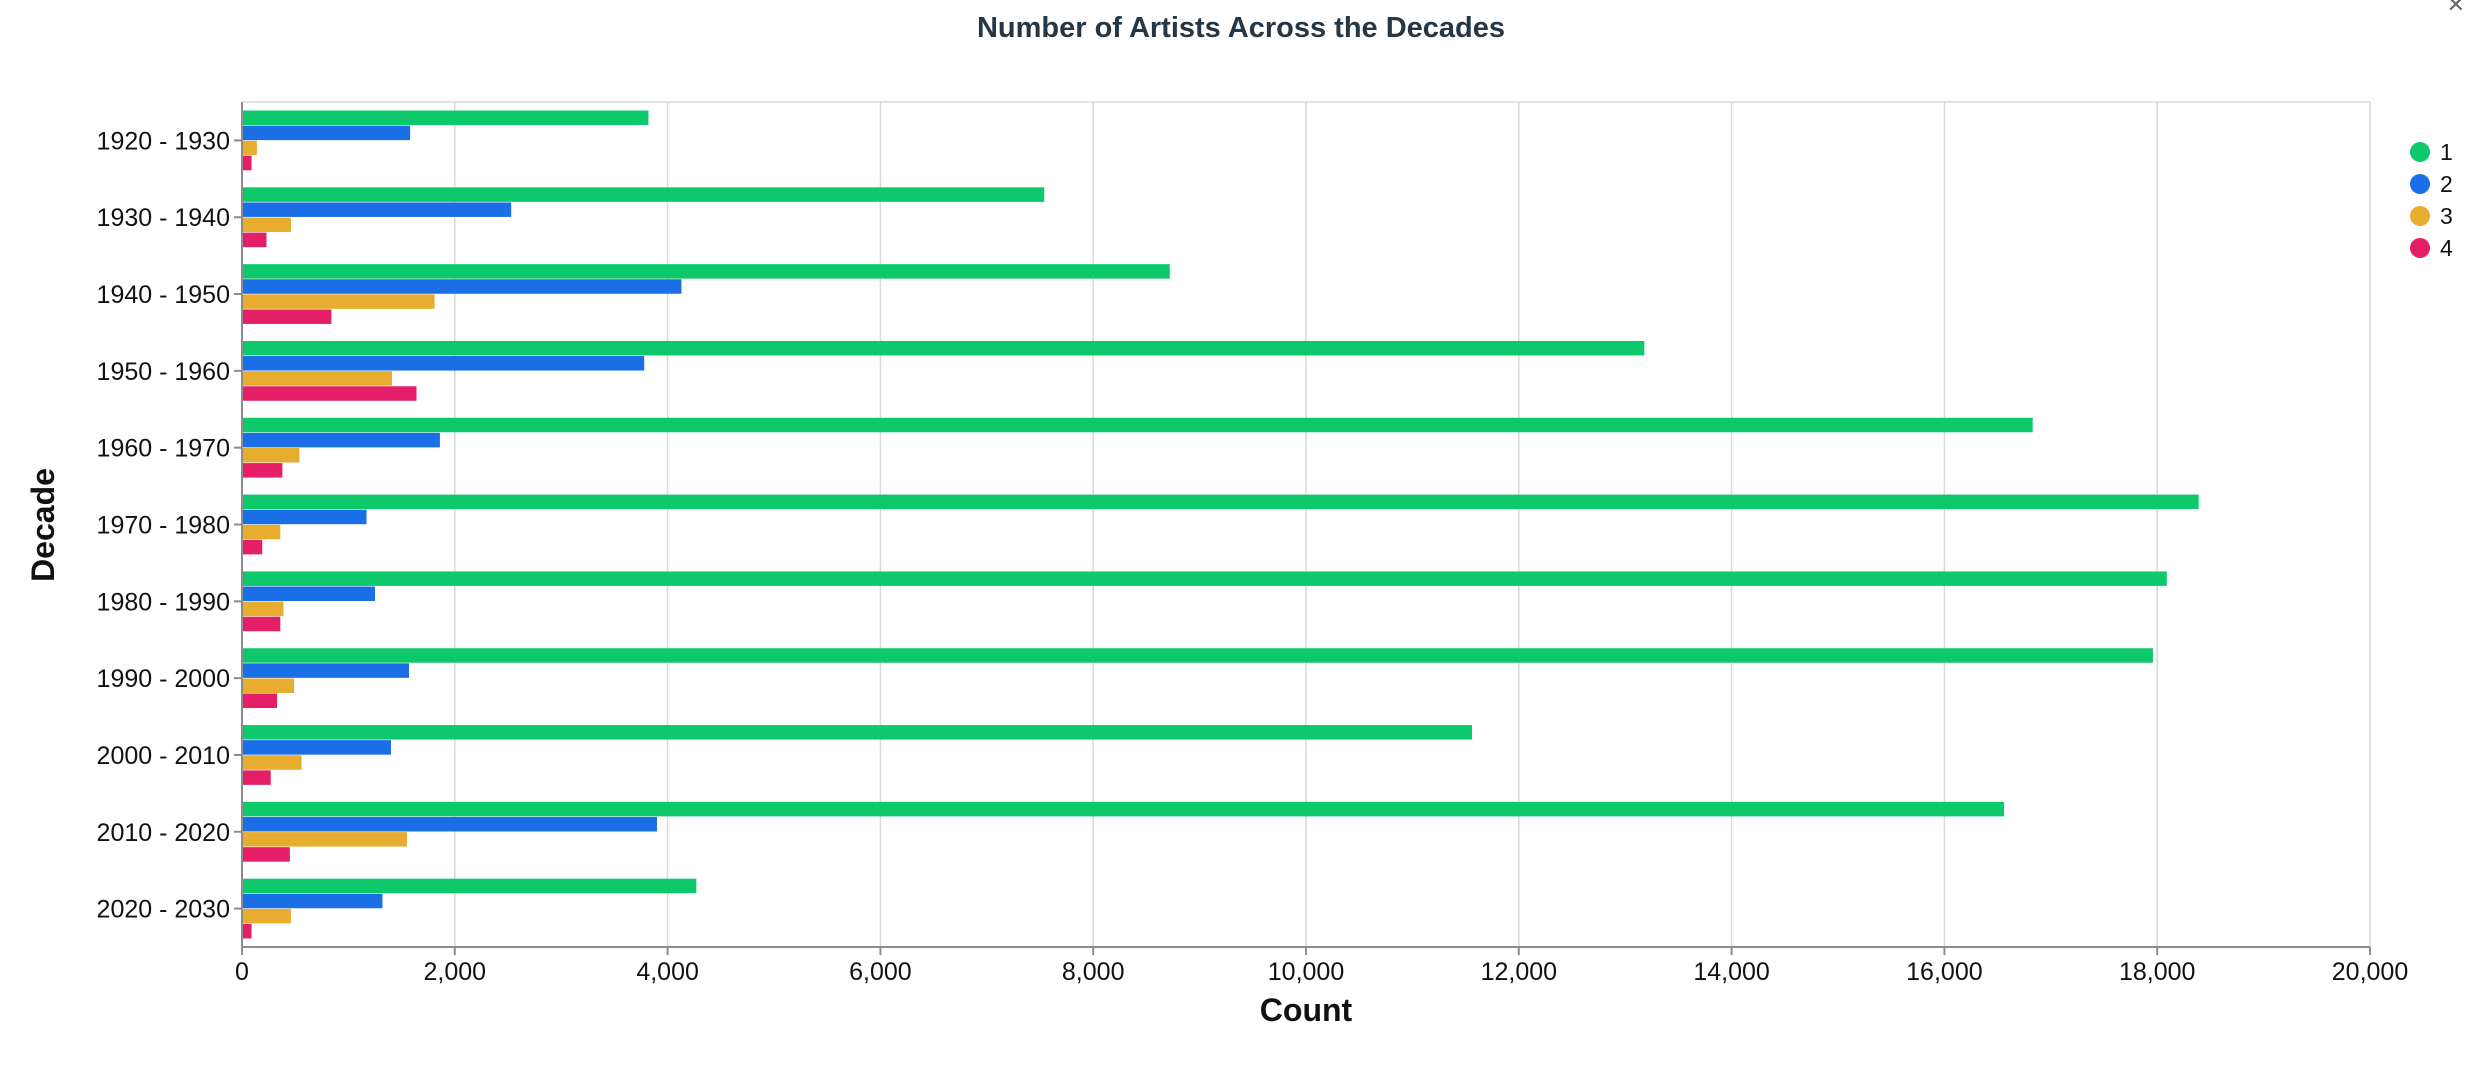  What do you see at coordinates (455, 972) in the screenshot?
I see `x-tick-label: 2,000` at bounding box center [455, 972].